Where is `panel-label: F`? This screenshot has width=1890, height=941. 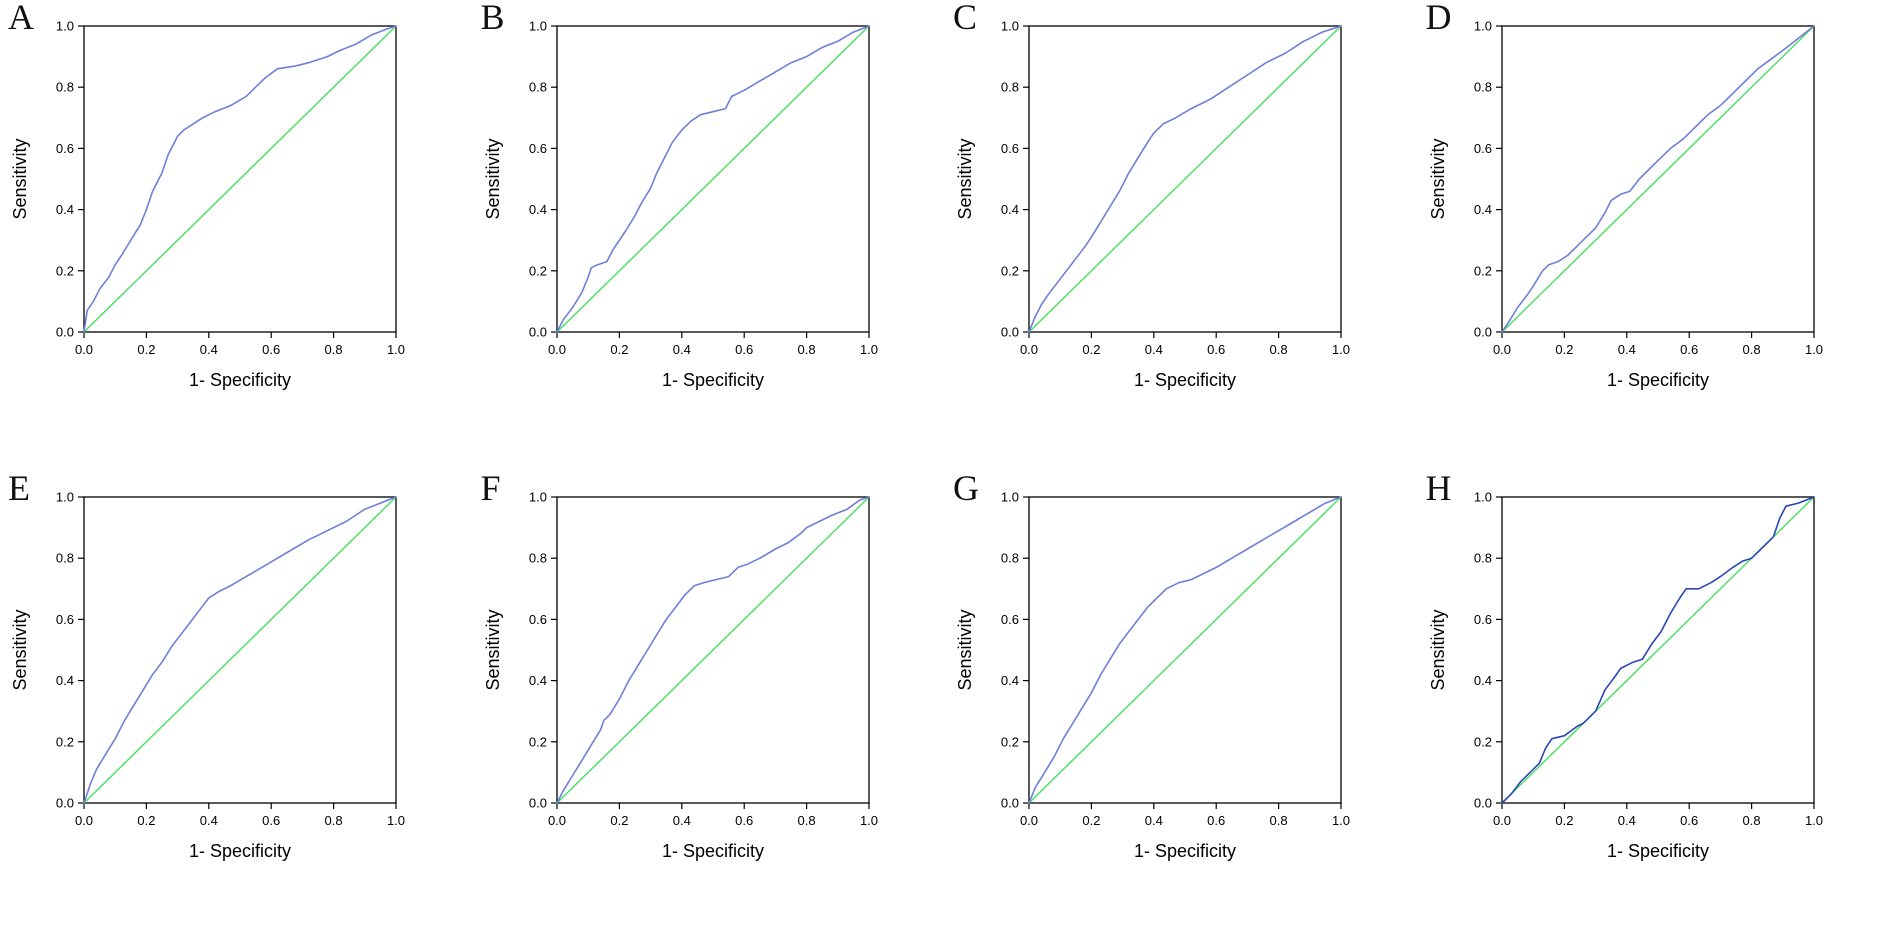
panel-label: F is located at coordinates (490, 489).